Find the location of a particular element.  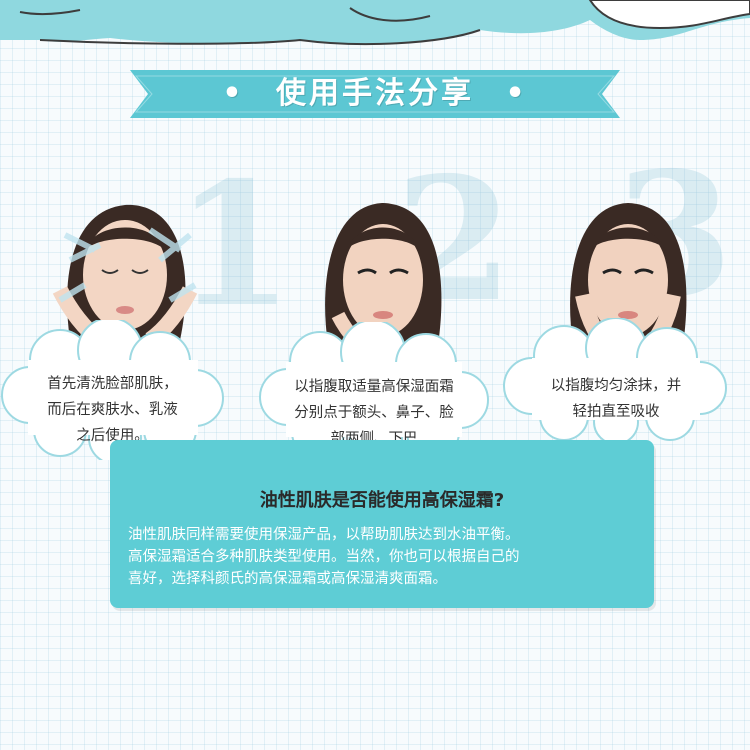

info-line: 高保湿霜适合多种肌肤类型使用。当然，你也可以根据自己的 is located at coordinates (324, 557).